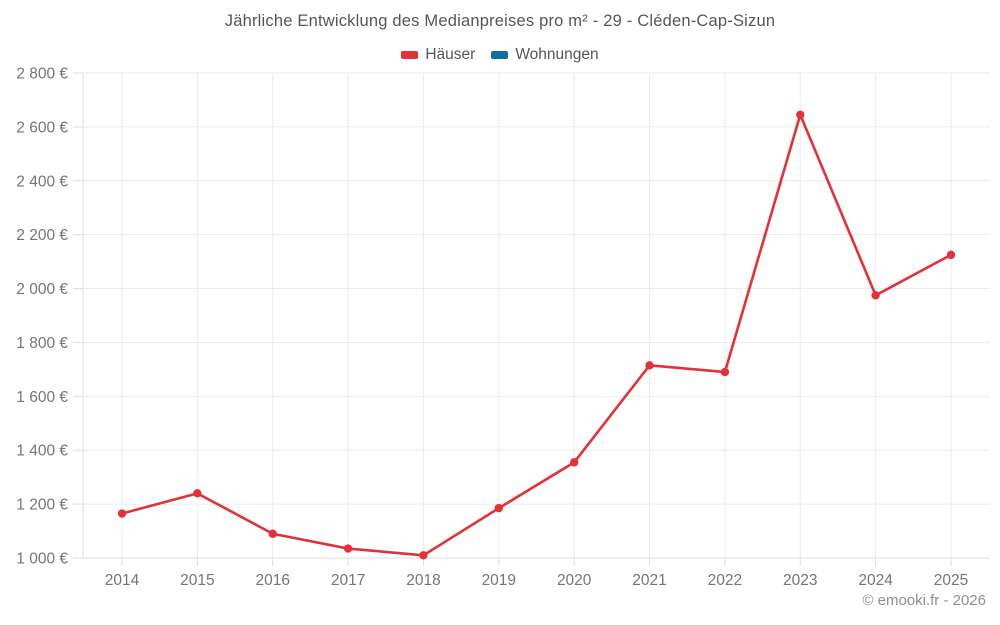 This screenshot has height=625, width=1000. I want to click on legend-label-wohnungen: Wohnungen, so click(557, 54).